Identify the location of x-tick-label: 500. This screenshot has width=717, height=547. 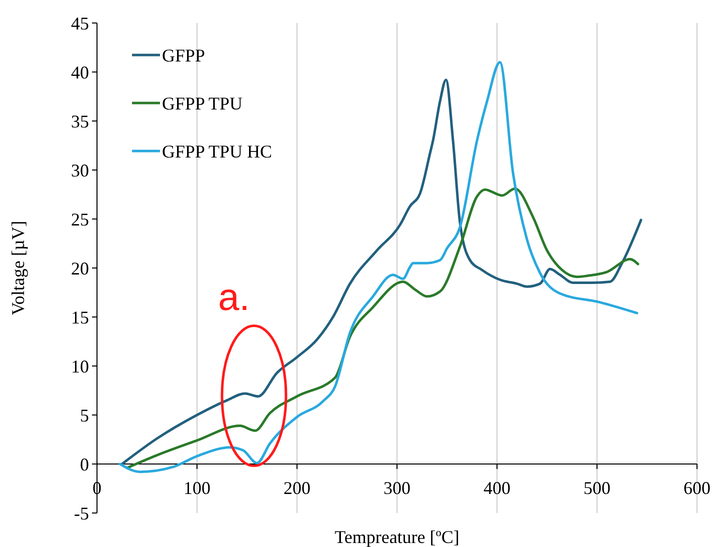
(597, 488).